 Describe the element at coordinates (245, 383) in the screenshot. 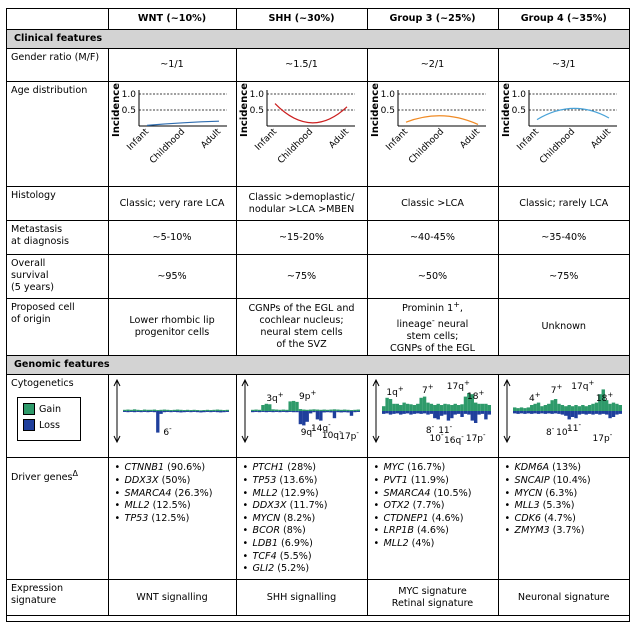

I see `arrow-up` at that location.